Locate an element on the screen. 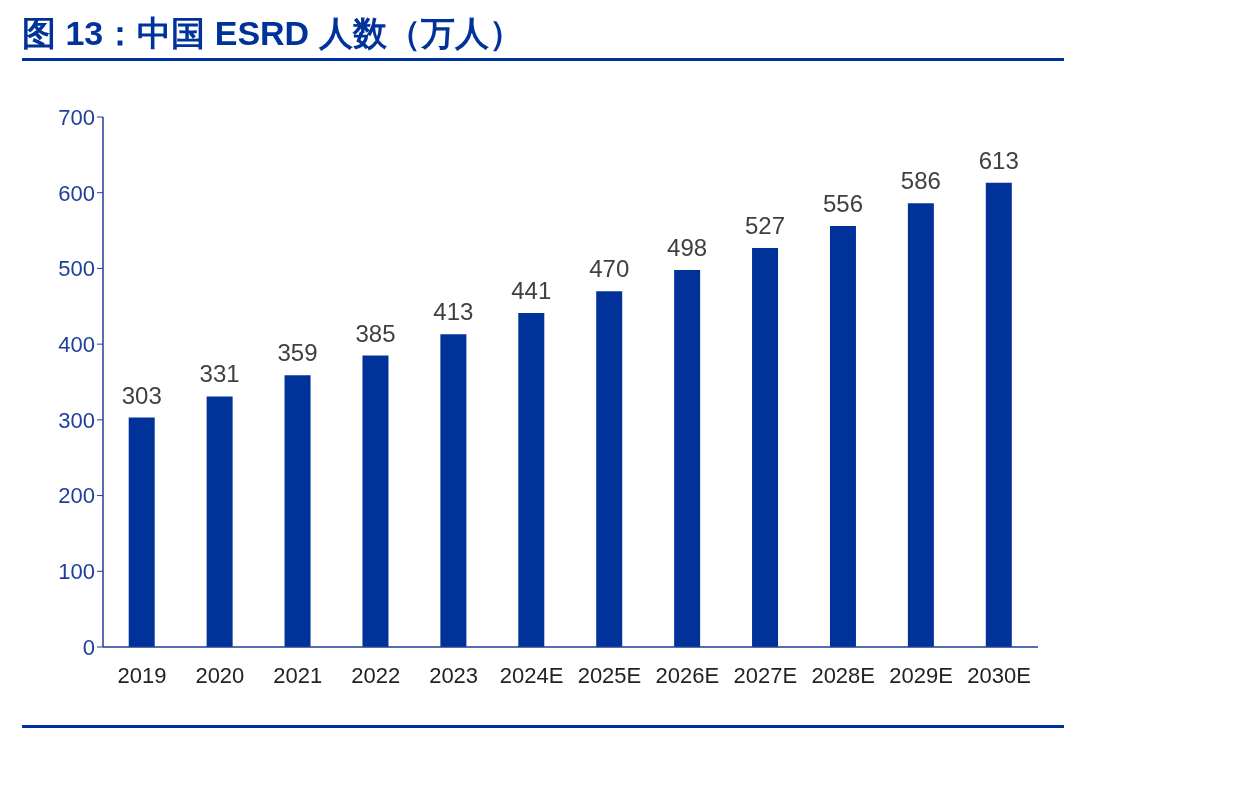  x-tick-label: 2023 is located at coordinates (454, 675).